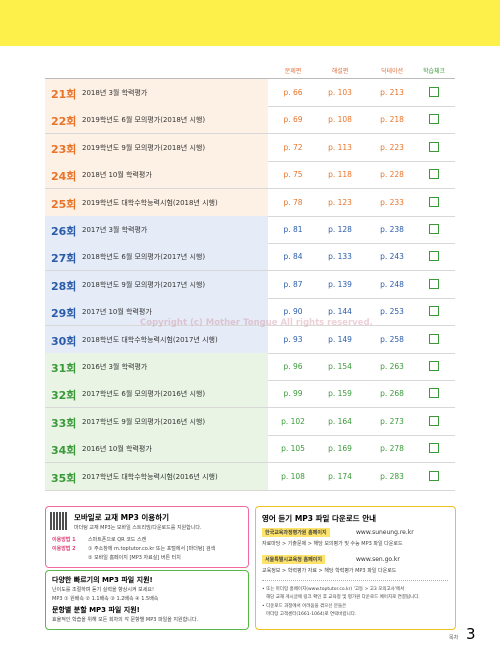  I want to click on page-ref: p. 223, so click(392, 147).